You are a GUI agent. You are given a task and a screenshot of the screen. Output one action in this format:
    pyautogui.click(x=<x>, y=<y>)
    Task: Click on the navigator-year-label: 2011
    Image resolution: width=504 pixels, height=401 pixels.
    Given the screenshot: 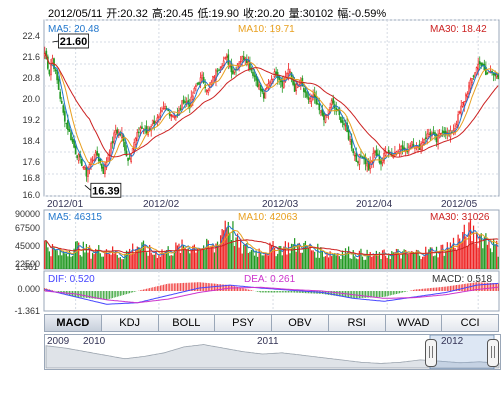 What is the action you would take?
    pyautogui.click(x=268, y=341)
    